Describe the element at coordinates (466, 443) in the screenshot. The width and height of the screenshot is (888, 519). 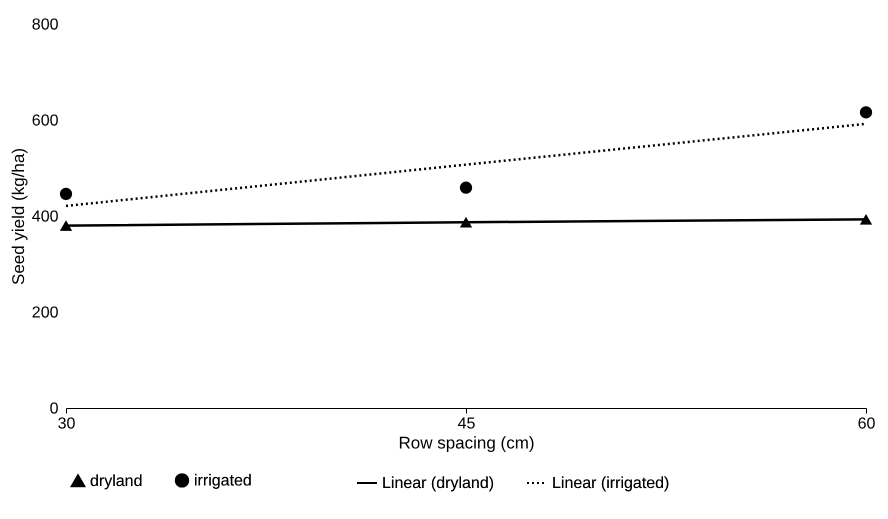
I see `x-axis-title: Row spacing (cm)` at that location.